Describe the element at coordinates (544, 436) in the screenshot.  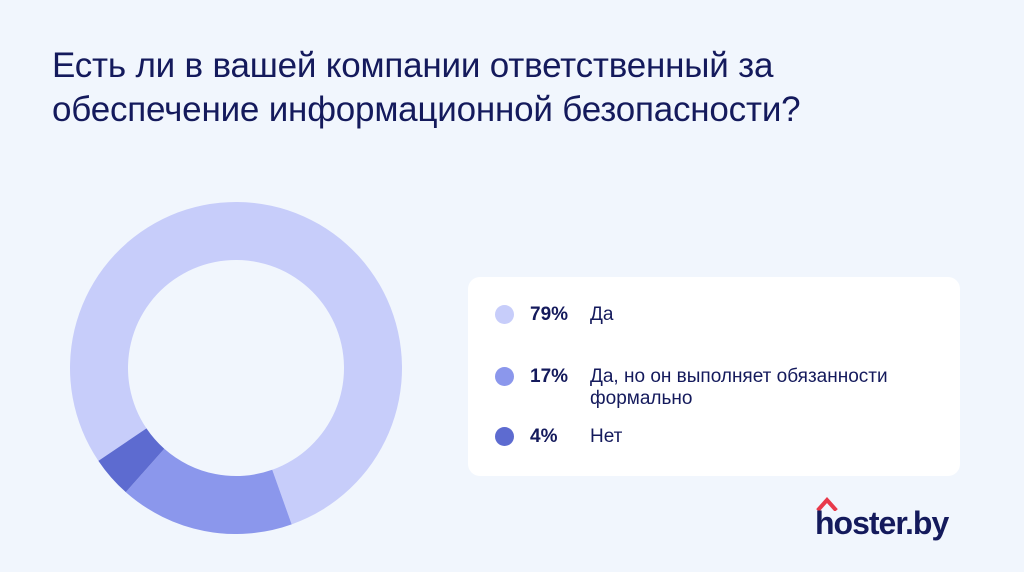
I see `legend-percent: 4%` at that location.